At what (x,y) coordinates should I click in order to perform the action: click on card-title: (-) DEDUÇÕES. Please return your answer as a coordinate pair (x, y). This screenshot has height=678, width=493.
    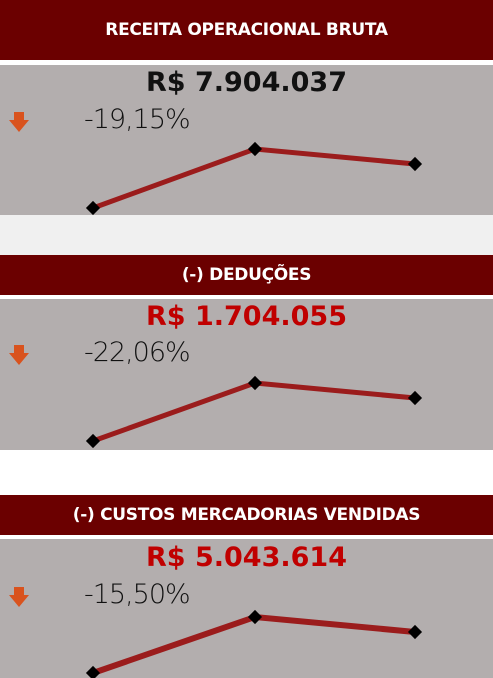
    Looking at the image, I should click on (246, 275).